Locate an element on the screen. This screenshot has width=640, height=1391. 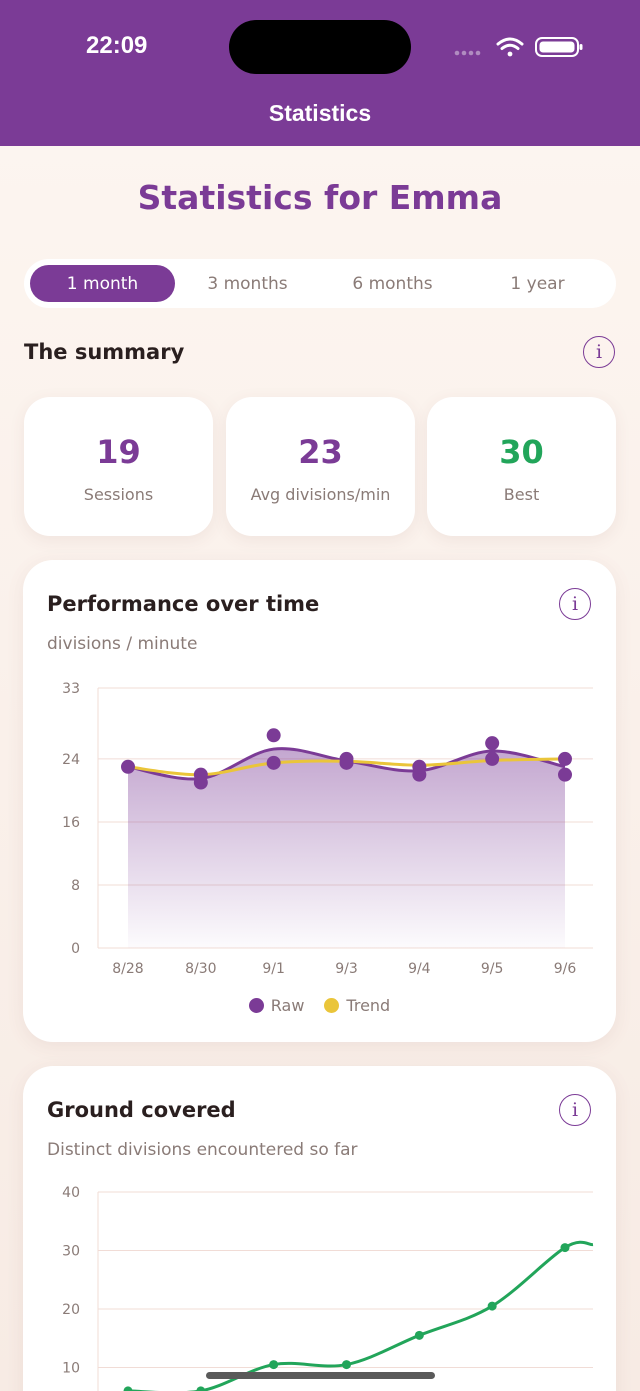
performance-subtitle: divisions / minute is located at coordinates (122, 644).